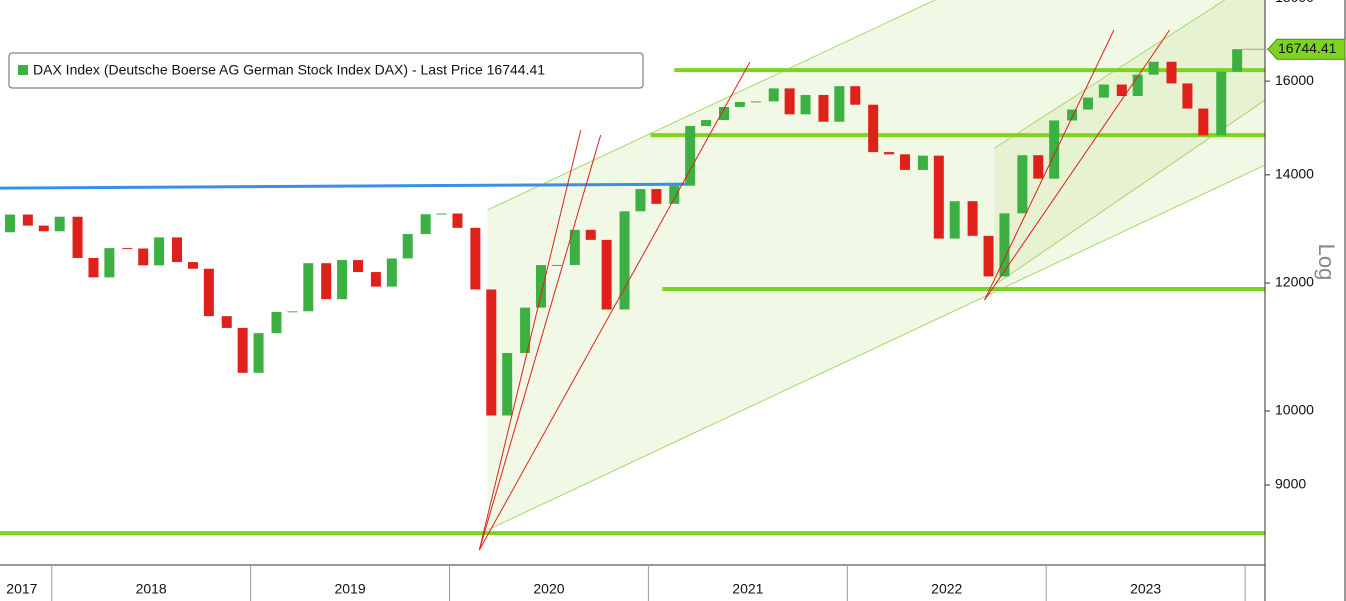 The height and width of the screenshot is (601, 1346). What do you see at coordinates (346, 186) in the screenshot?
I see `resistance-line` at bounding box center [346, 186].